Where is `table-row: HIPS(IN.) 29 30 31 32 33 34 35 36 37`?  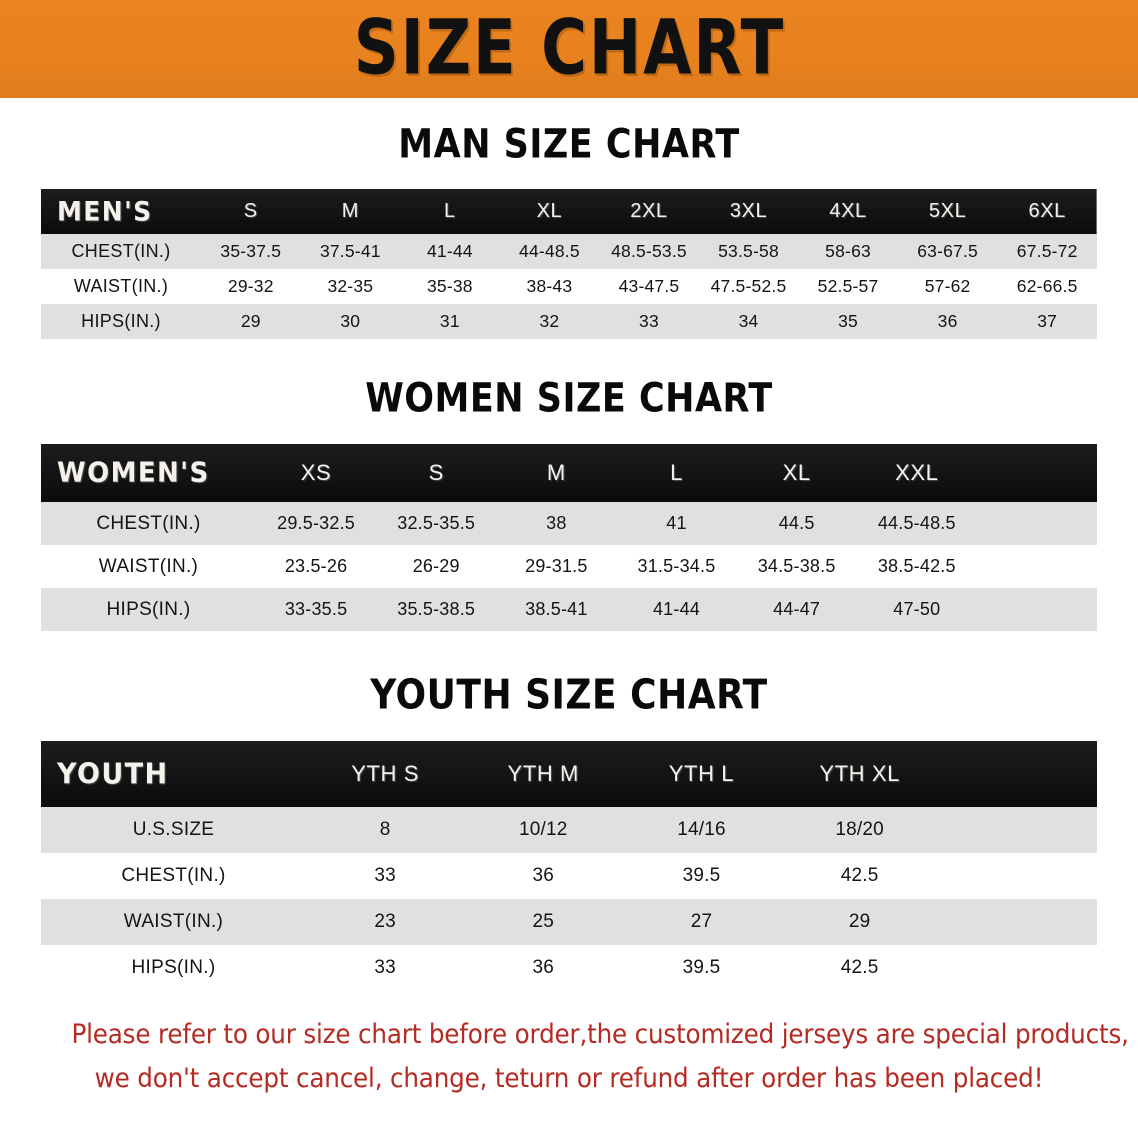 table-row: HIPS(IN.) 29 30 31 32 33 34 35 36 37 is located at coordinates (569, 321).